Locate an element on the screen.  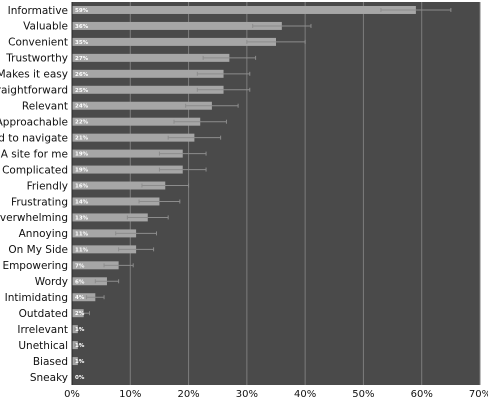
category-label: Unethical is located at coordinates (43, 346).